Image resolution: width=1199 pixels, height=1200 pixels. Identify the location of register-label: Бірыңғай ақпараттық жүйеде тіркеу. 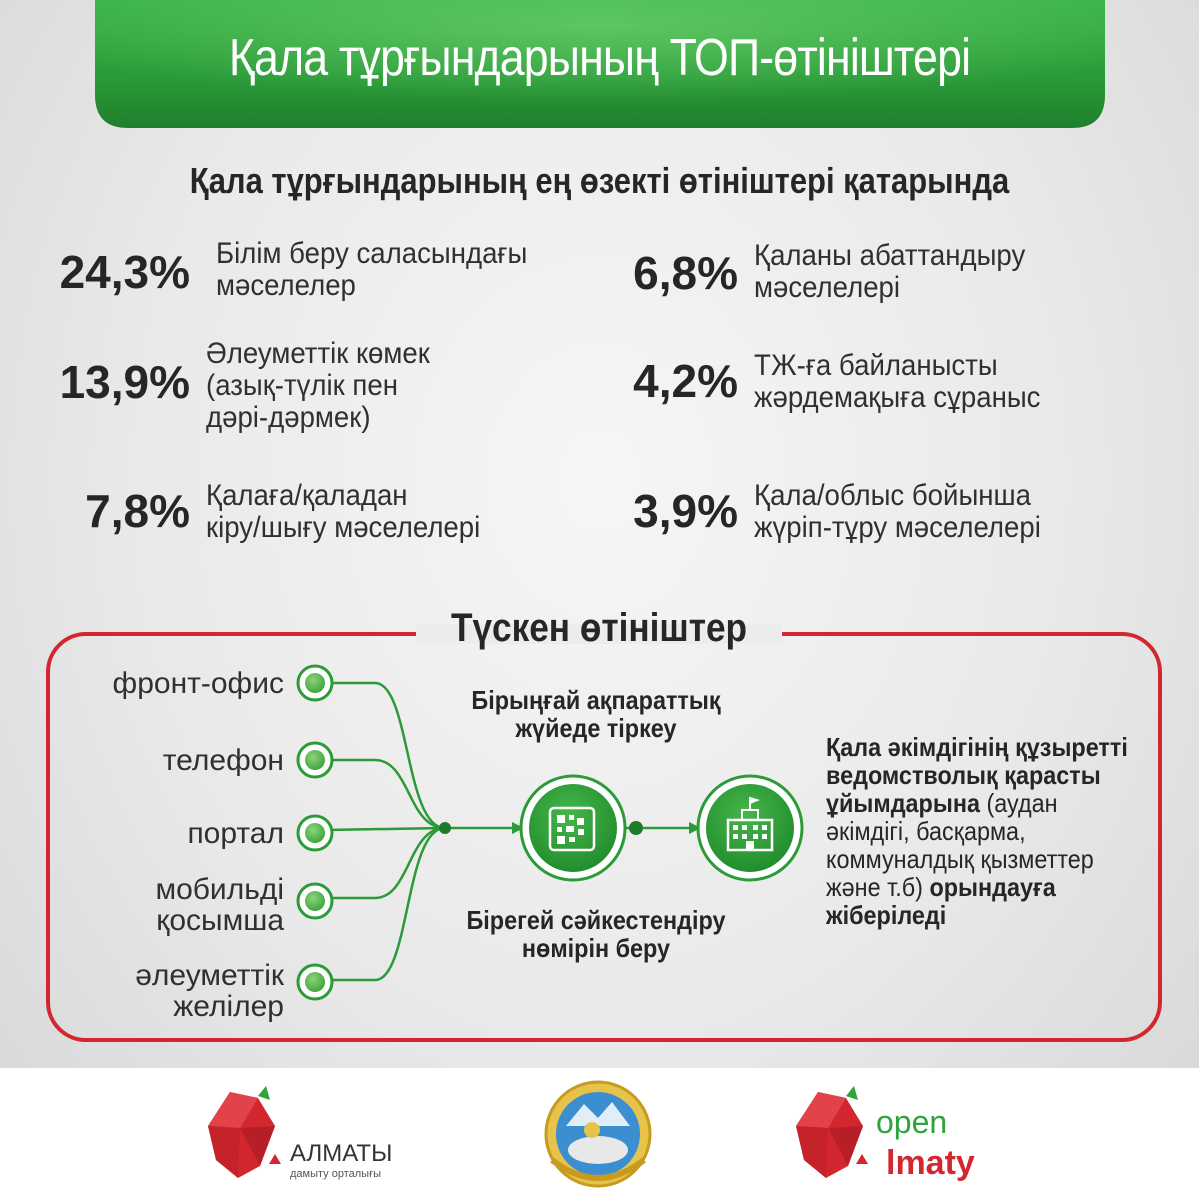
(596, 714).